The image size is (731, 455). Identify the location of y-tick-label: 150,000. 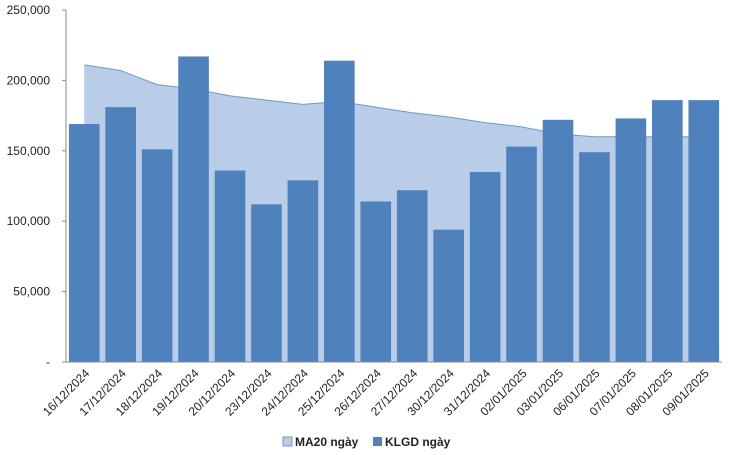
(29, 151).